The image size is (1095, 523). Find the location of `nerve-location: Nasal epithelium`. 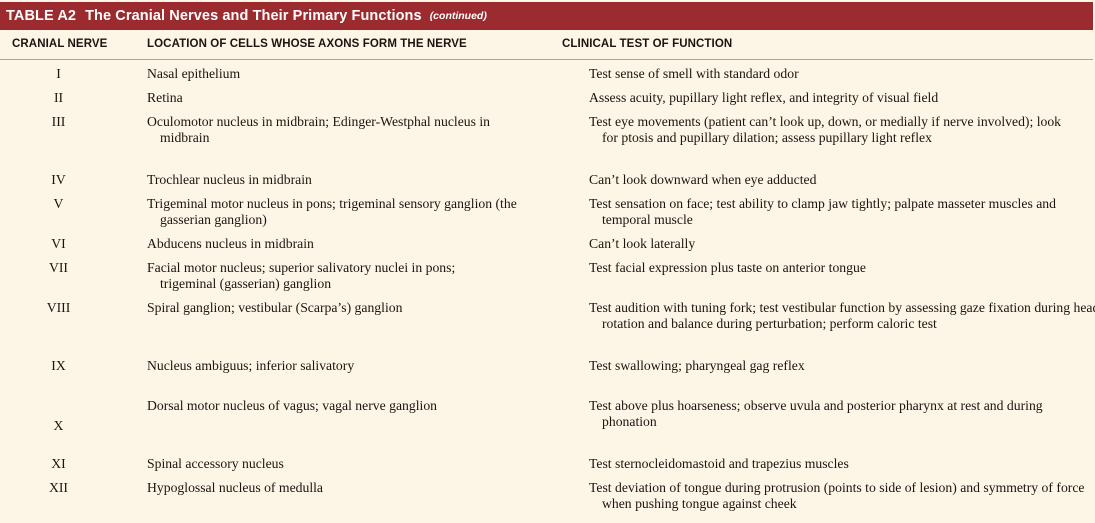

nerve-location: Nasal epithelium is located at coordinates (194, 73).